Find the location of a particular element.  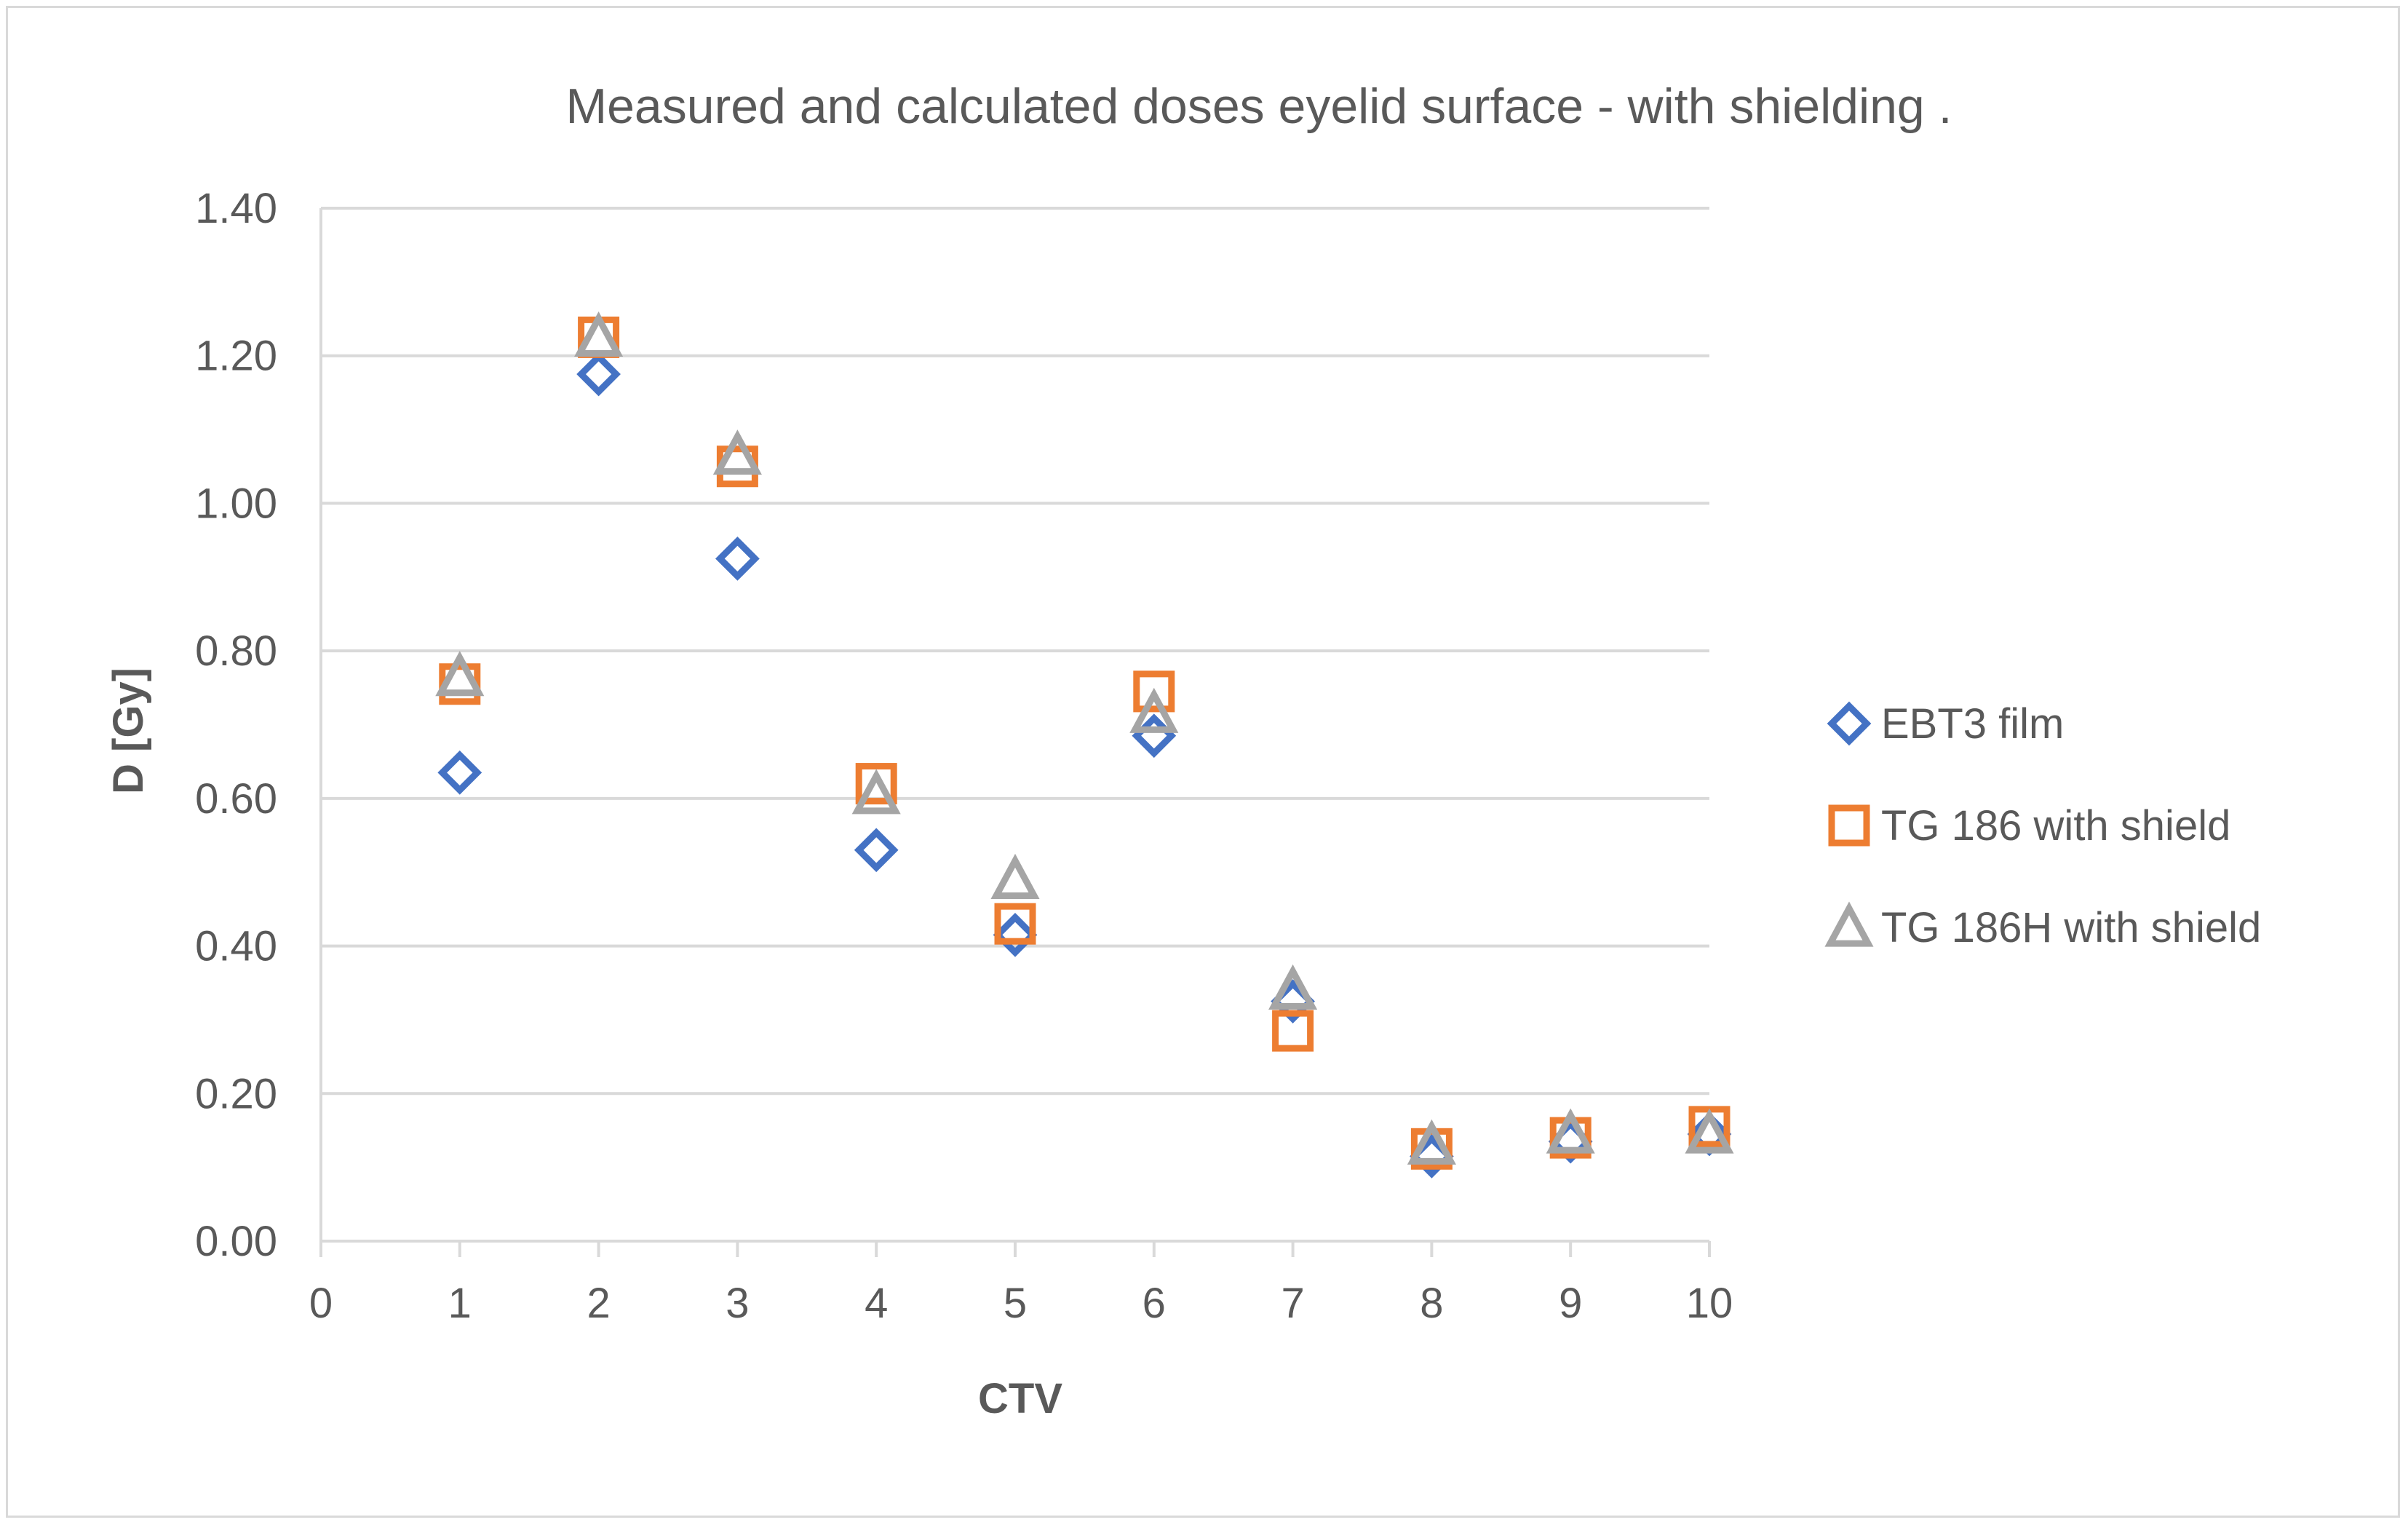

x-tick-label: 10 is located at coordinates (1710, 1303).